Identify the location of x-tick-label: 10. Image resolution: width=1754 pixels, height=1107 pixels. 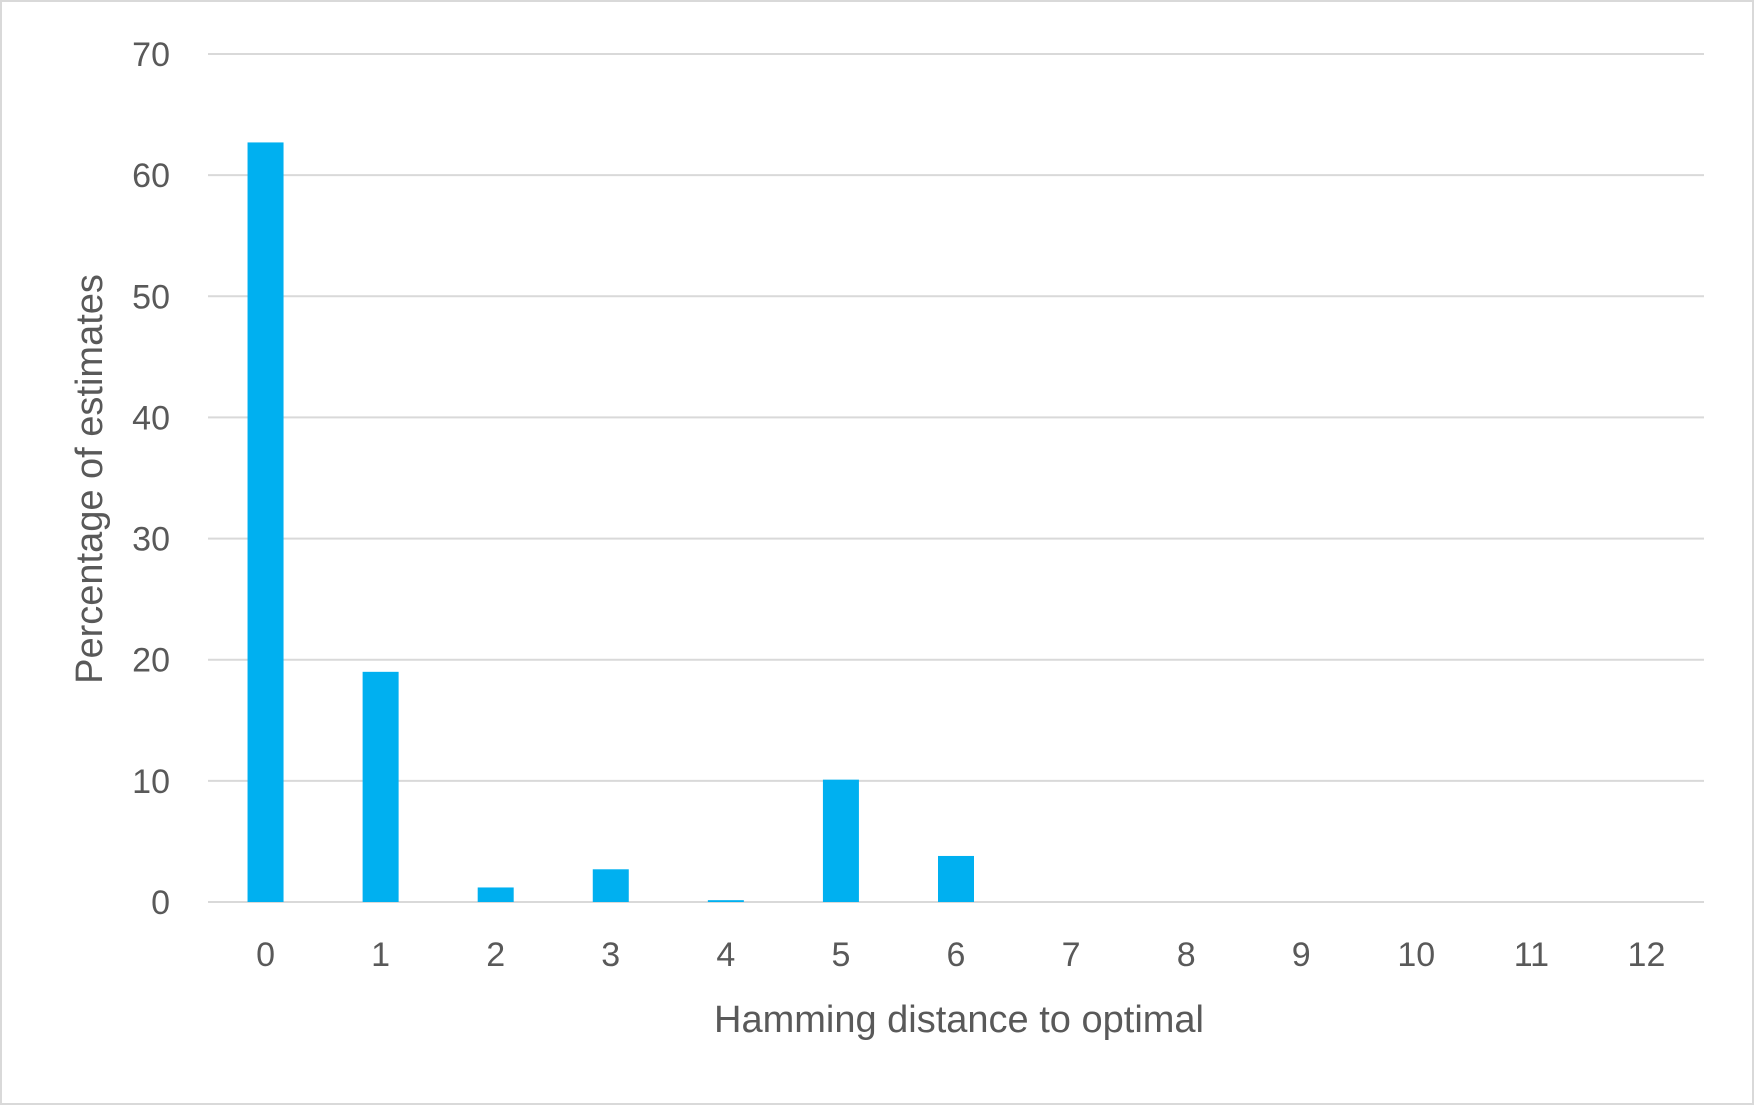
(1416, 955).